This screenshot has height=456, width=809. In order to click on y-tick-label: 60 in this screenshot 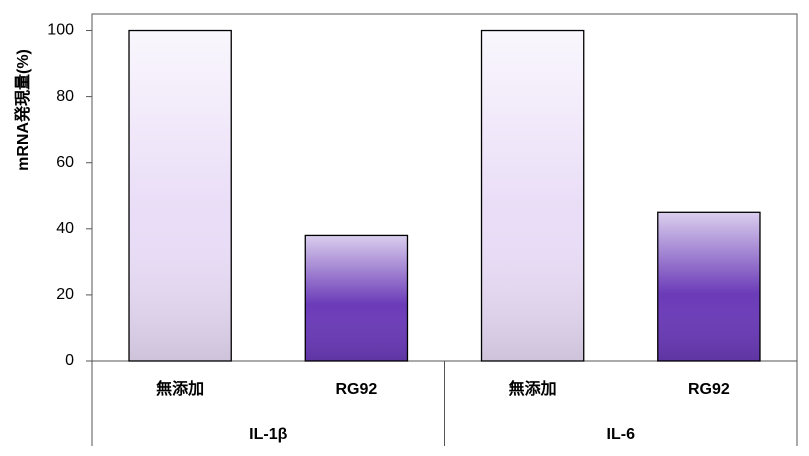, I will do `click(65, 162)`.